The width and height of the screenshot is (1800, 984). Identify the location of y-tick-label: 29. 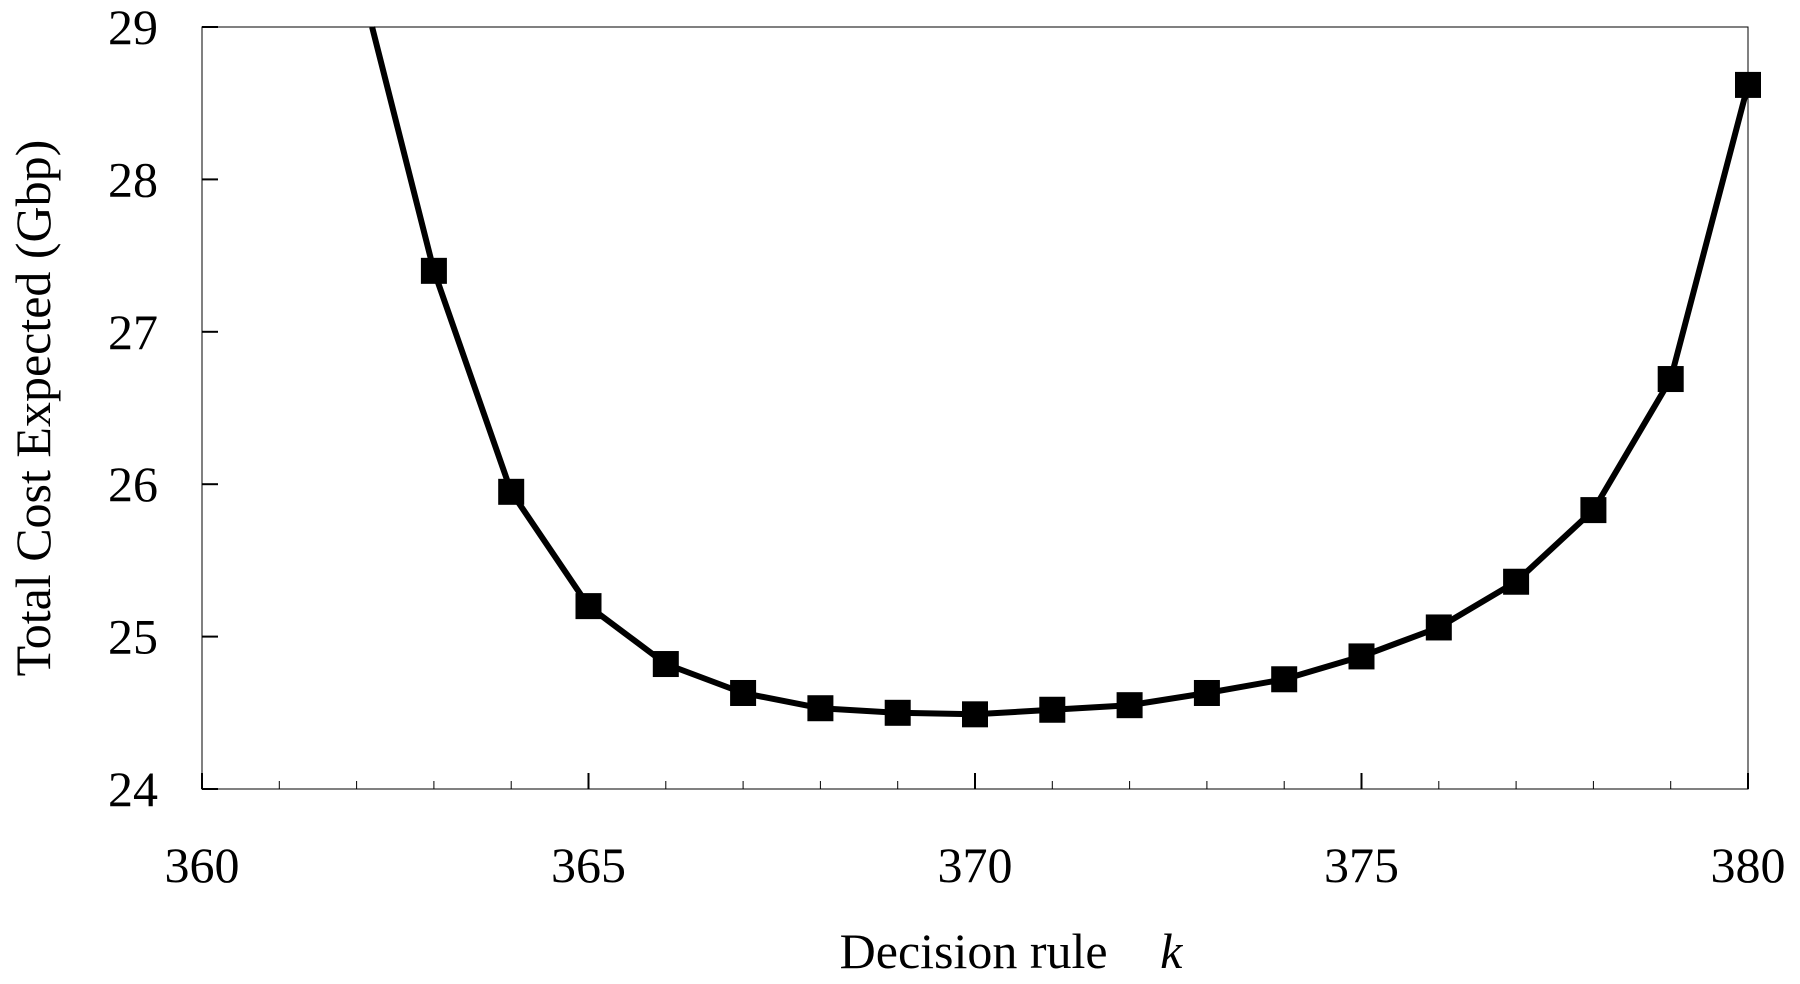
(133, 27).